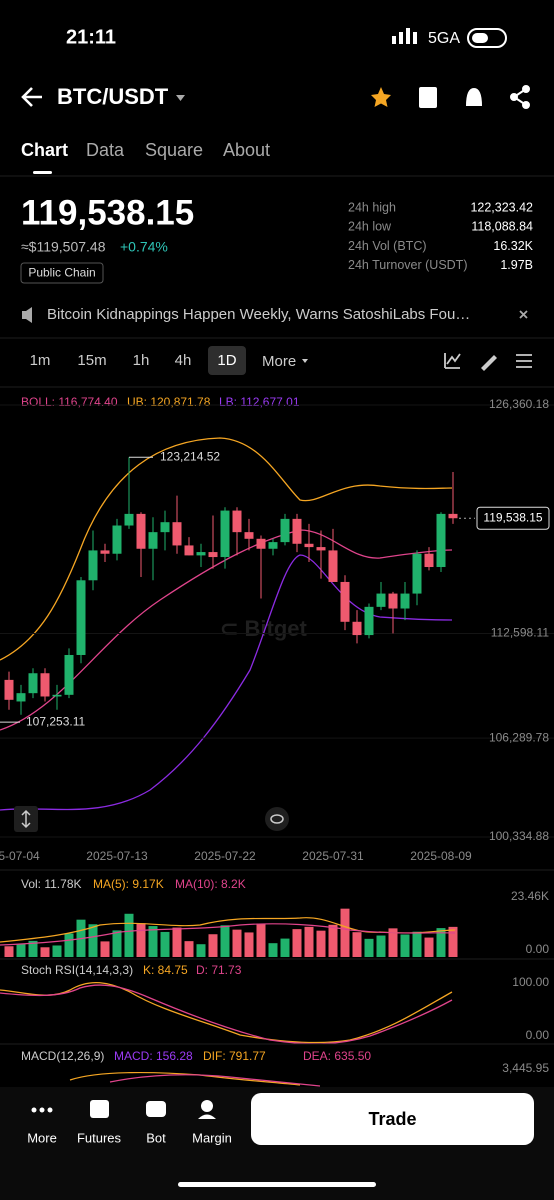  I want to click on interval: 1m, so click(40, 360).